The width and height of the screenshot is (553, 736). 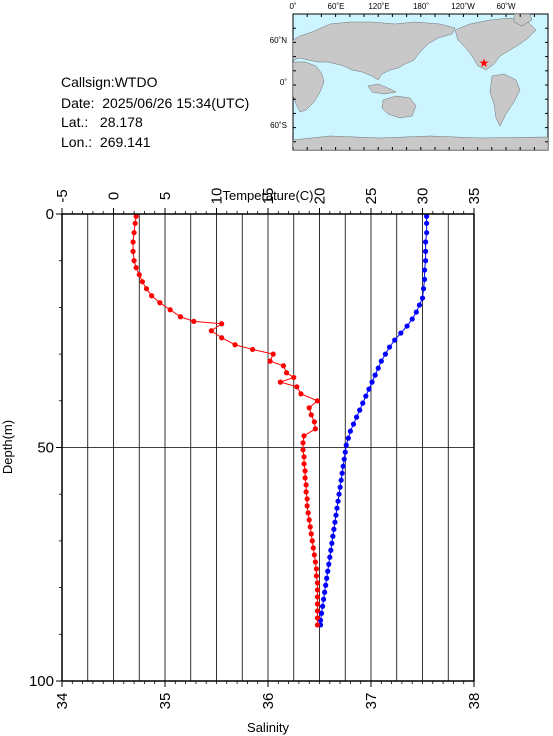 I want to click on bottom-axis-tick-label: 34, so click(x=62, y=701).